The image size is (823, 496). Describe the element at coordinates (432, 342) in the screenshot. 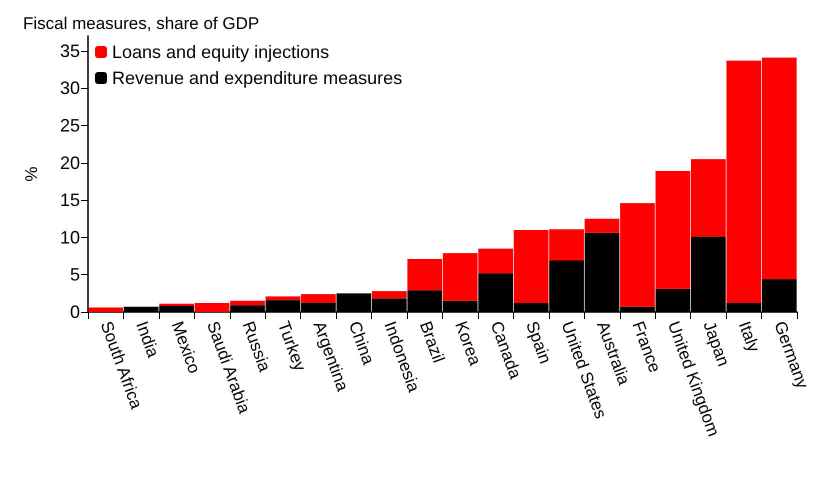

I see `x-tick-label: Brazil` at that location.